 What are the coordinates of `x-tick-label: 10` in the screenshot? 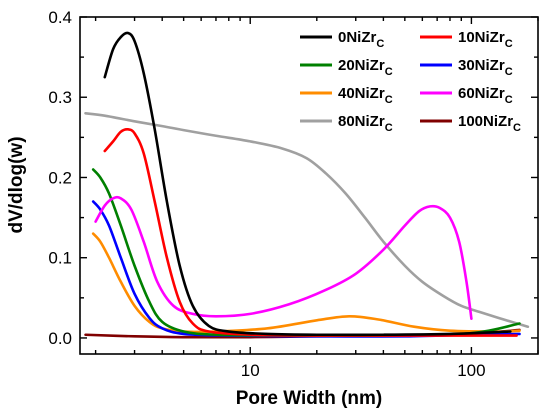 It's located at (250, 370).